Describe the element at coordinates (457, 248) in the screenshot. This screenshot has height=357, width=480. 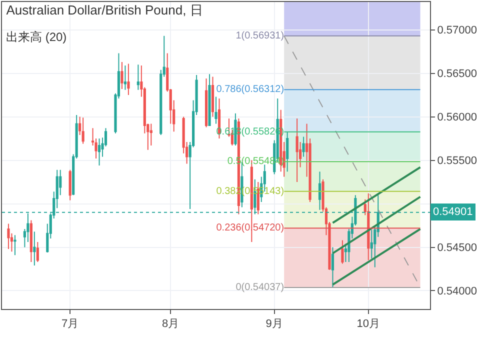
I see `y-tick-label: 0.54500` at that location.